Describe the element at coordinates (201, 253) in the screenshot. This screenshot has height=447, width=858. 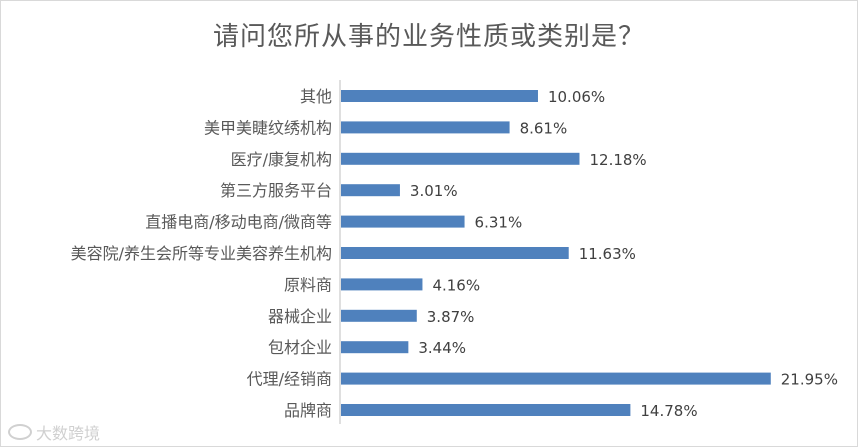
I see `category-label: 美容院/养生会所等专业美容养生机构` at that location.